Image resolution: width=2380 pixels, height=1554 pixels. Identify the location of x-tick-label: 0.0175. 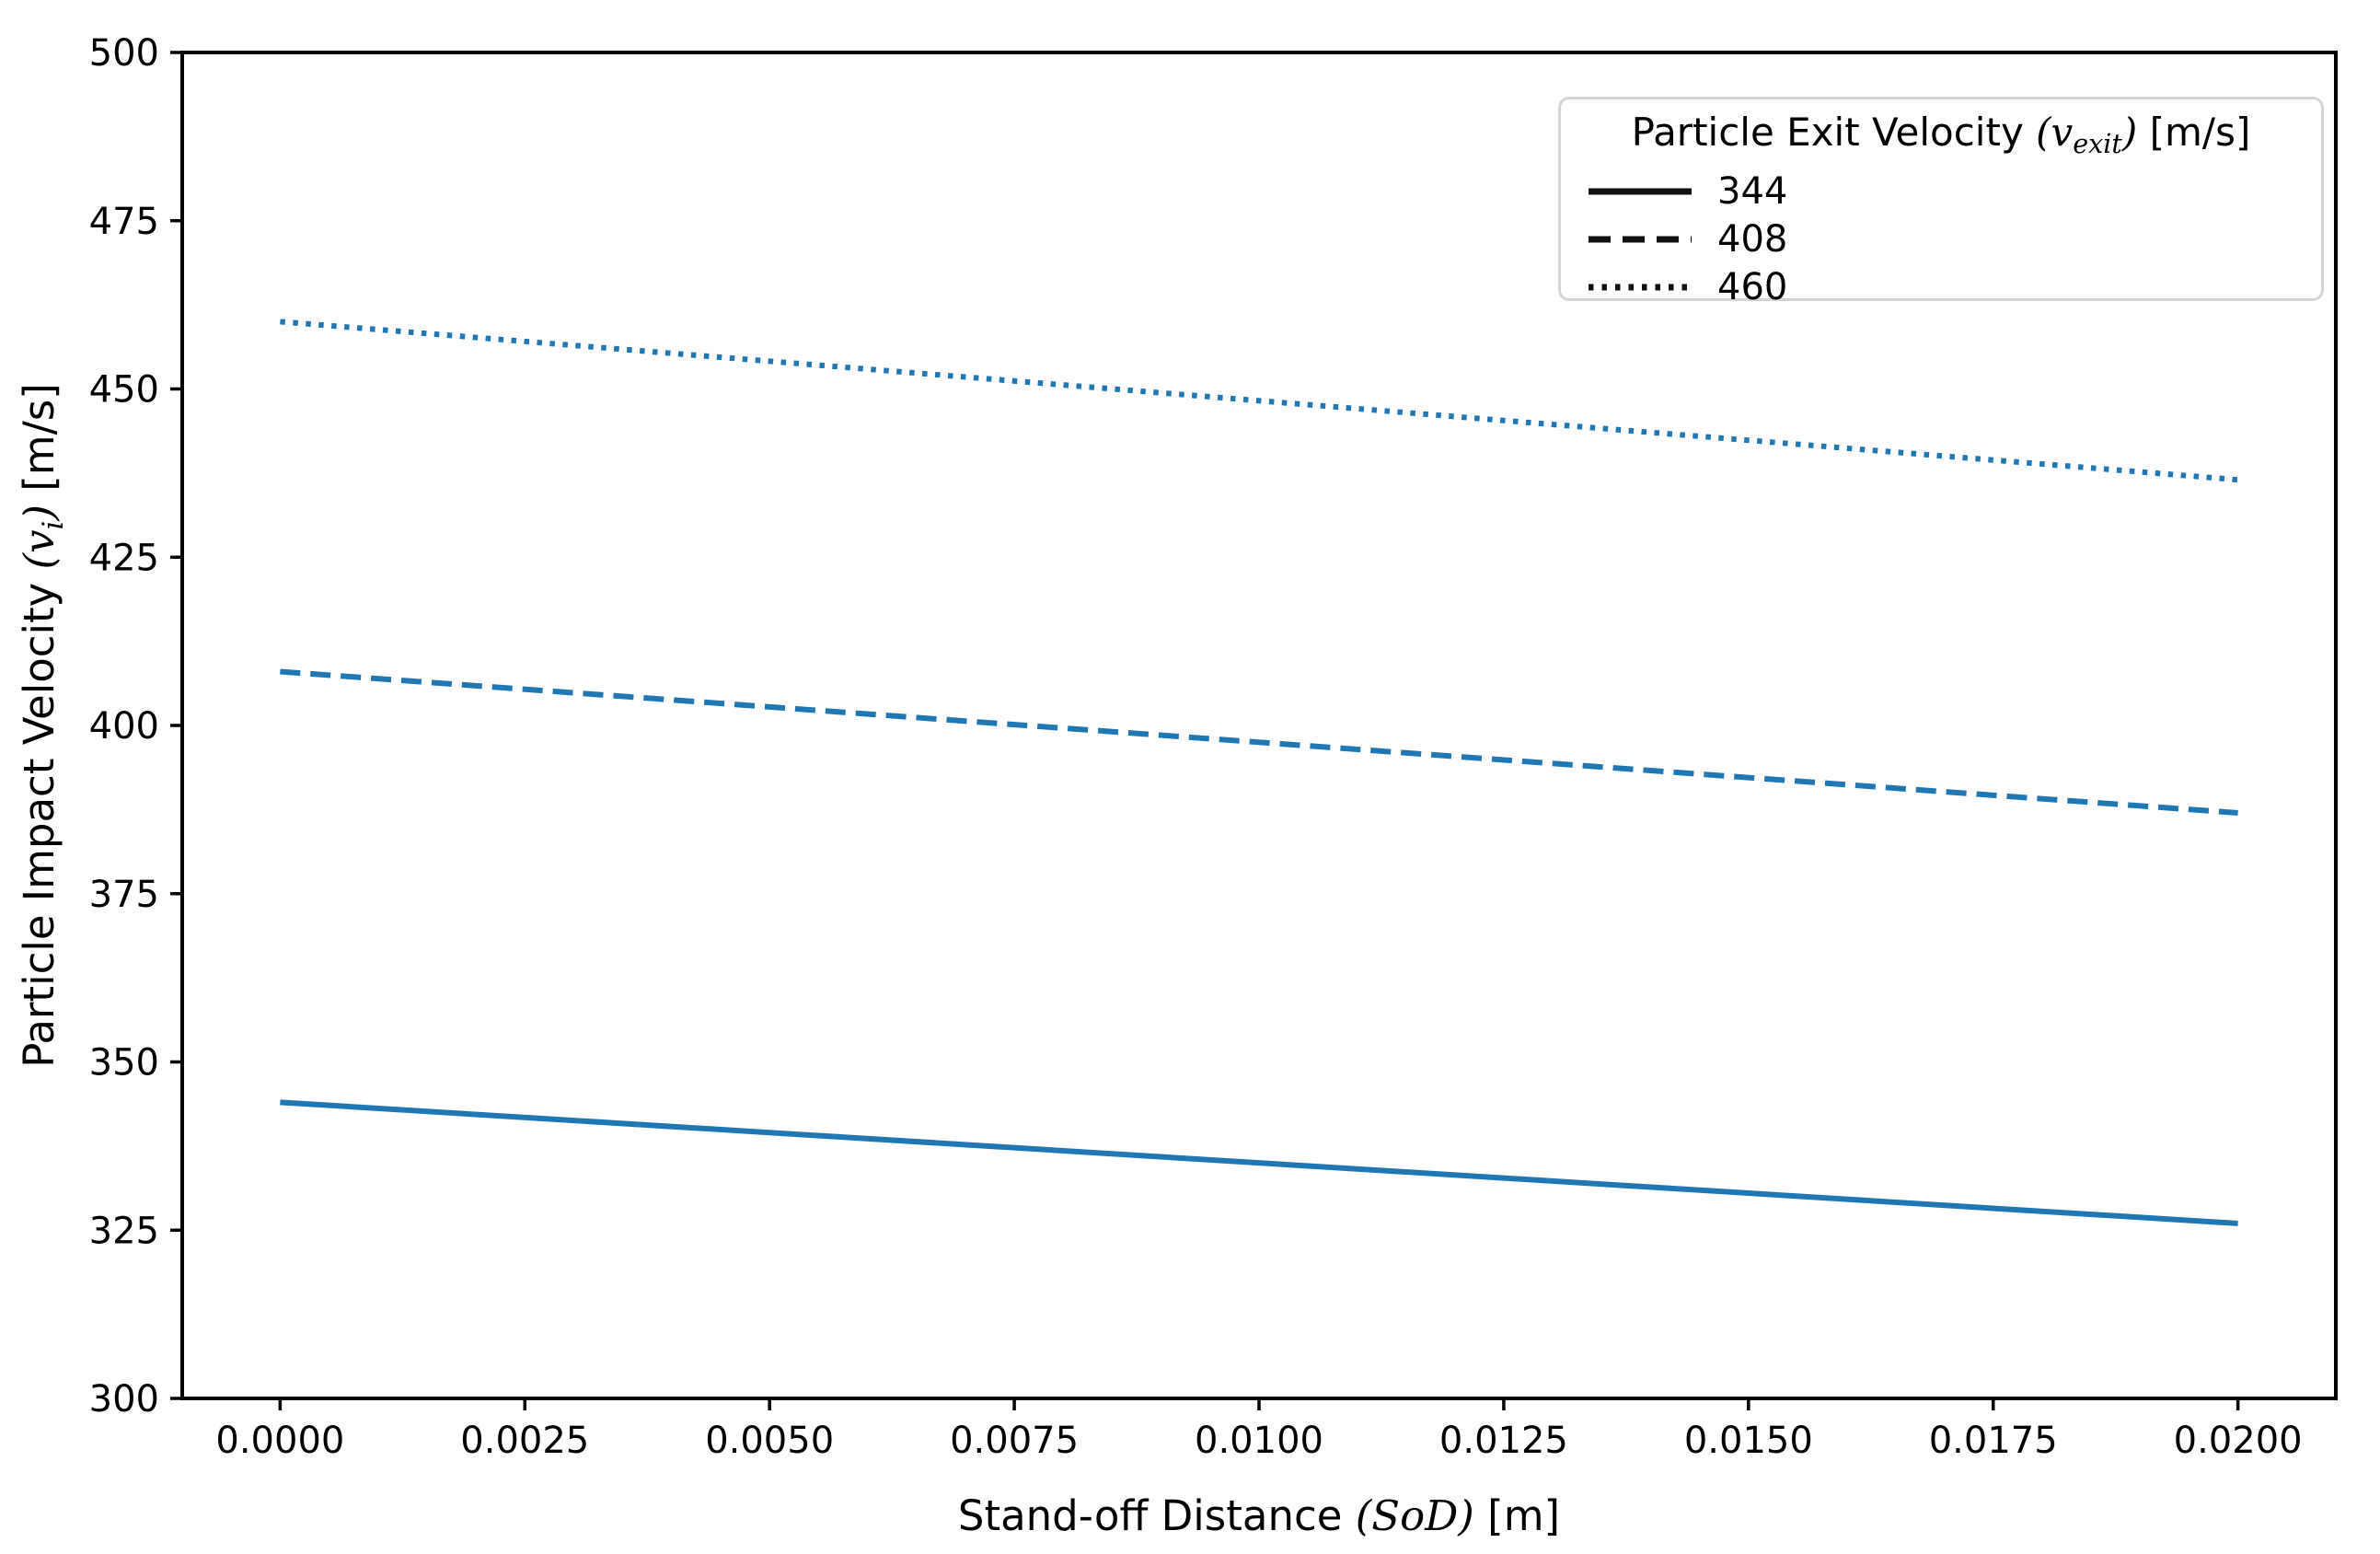
(1993, 1441).